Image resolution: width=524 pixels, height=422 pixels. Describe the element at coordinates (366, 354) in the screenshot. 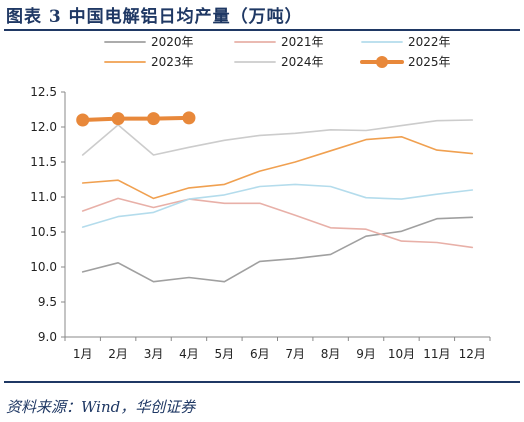

I see `x-tick-label: 9月` at that location.